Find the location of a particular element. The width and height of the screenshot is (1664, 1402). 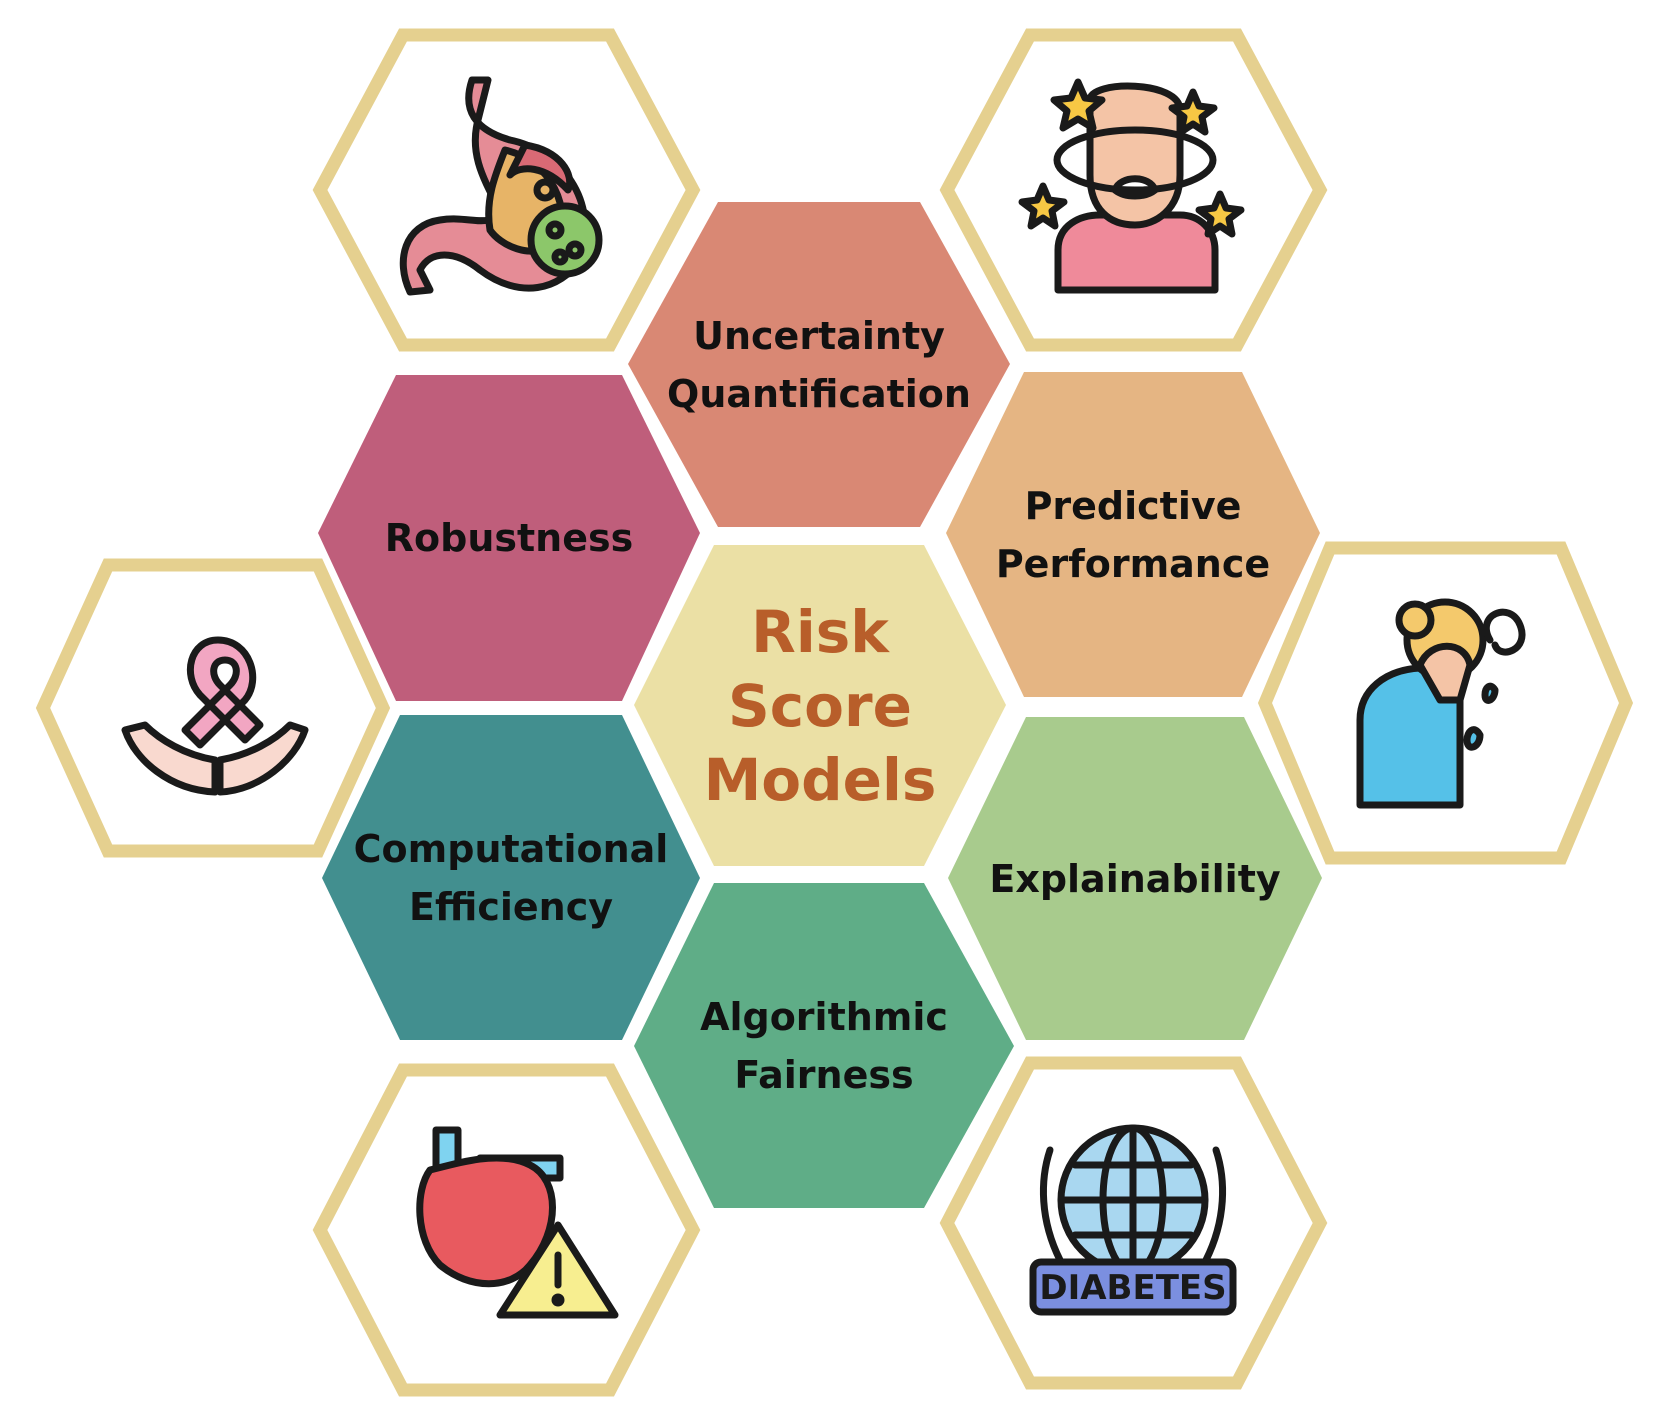

label-robustness-line1: Robustness is located at coordinates (509, 538).